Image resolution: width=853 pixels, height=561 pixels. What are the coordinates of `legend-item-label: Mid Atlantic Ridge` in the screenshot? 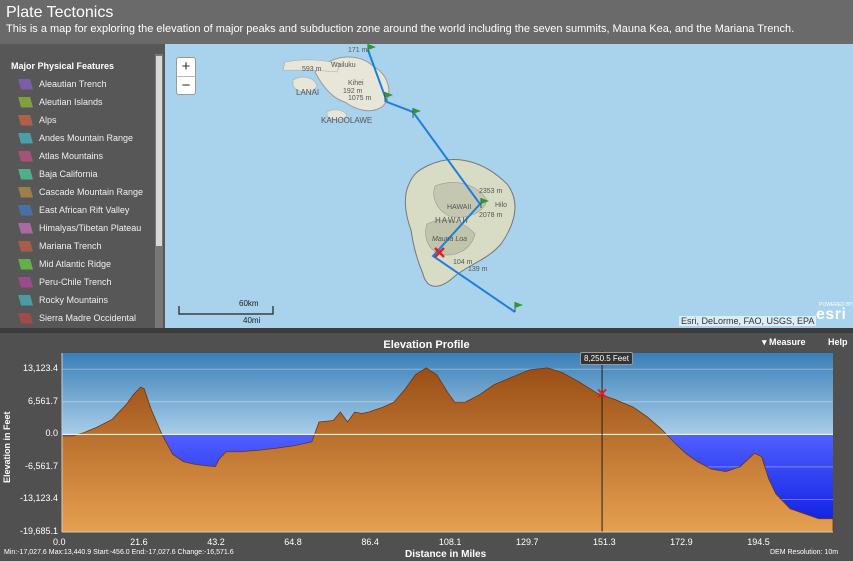 It's located at (75, 264).